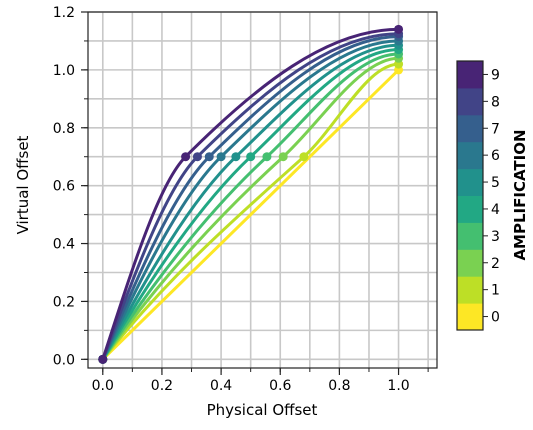 This screenshot has height=430, width=533. What do you see at coordinates (495, 237) in the screenshot?
I see `colorbar-tick-label: 3` at bounding box center [495, 237].